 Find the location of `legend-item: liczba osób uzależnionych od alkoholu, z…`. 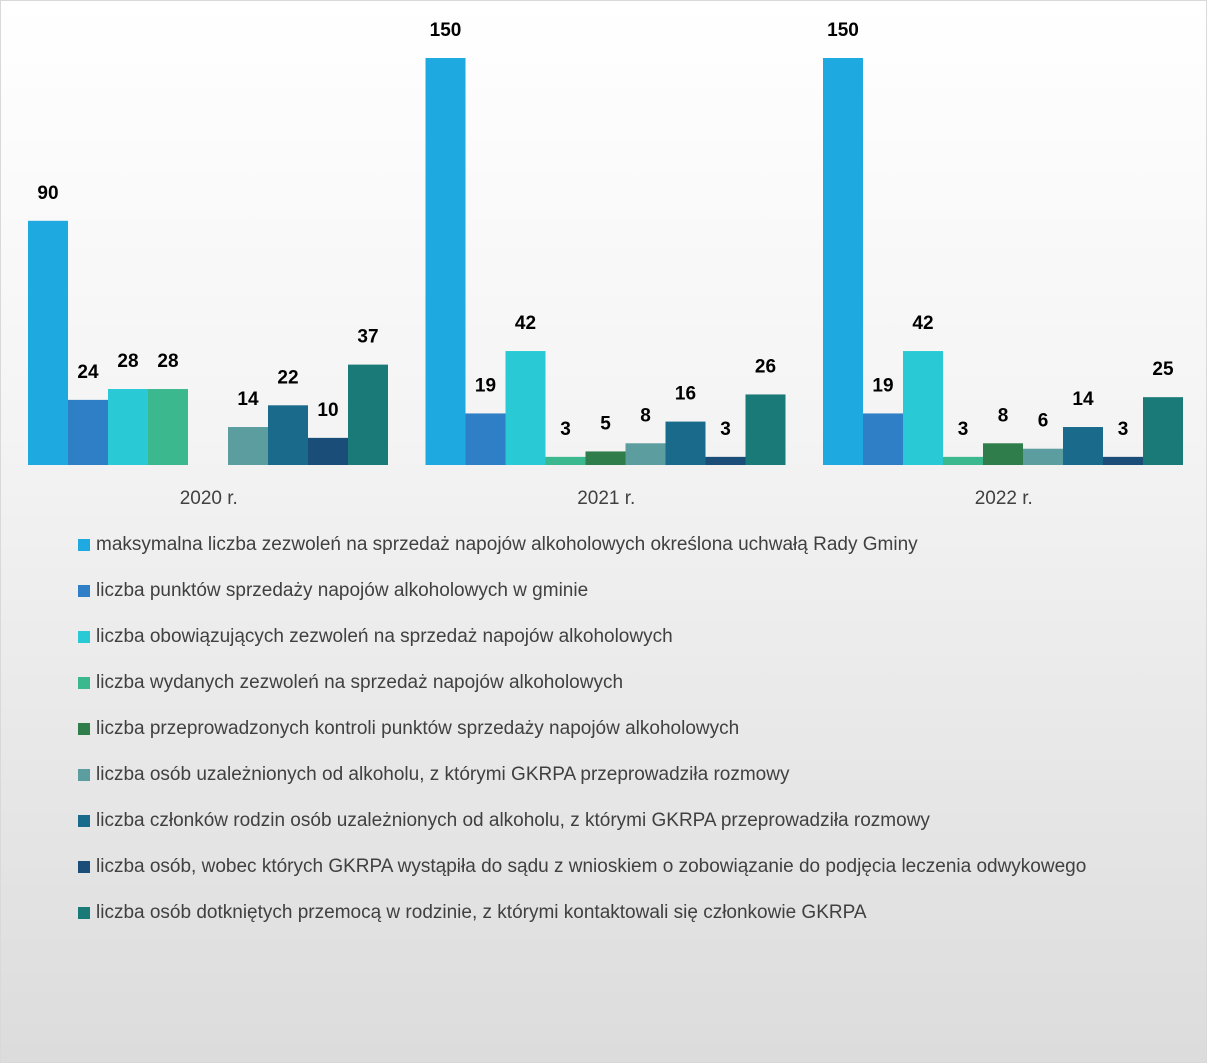

legend-item: liczba osób uzależnionych od alkoholu, z… is located at coordinates (638, 775).